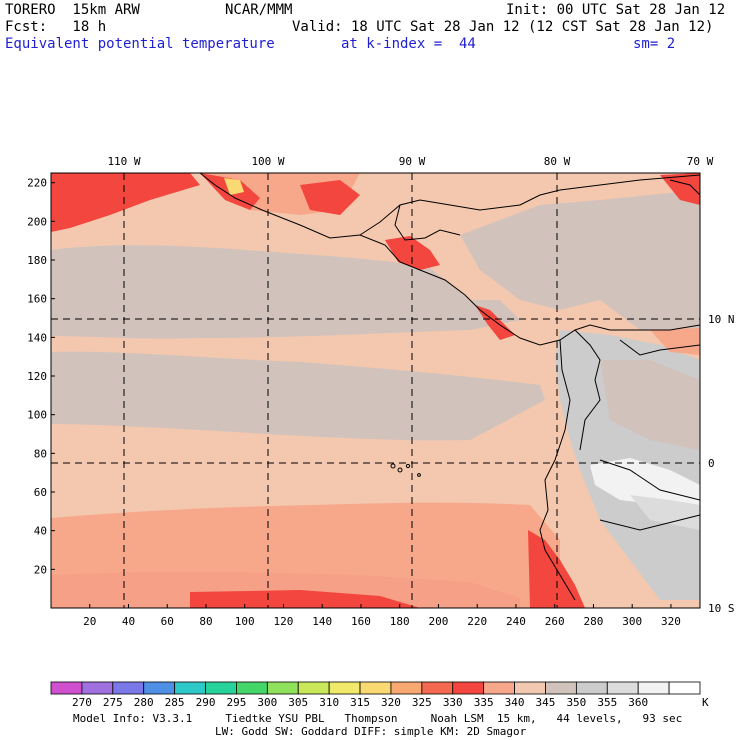 This screenshot has width=740, height=740. Describe the element at coordinates (128, 621) in the screenshot. I see `x-tick-label: 40` at that location.